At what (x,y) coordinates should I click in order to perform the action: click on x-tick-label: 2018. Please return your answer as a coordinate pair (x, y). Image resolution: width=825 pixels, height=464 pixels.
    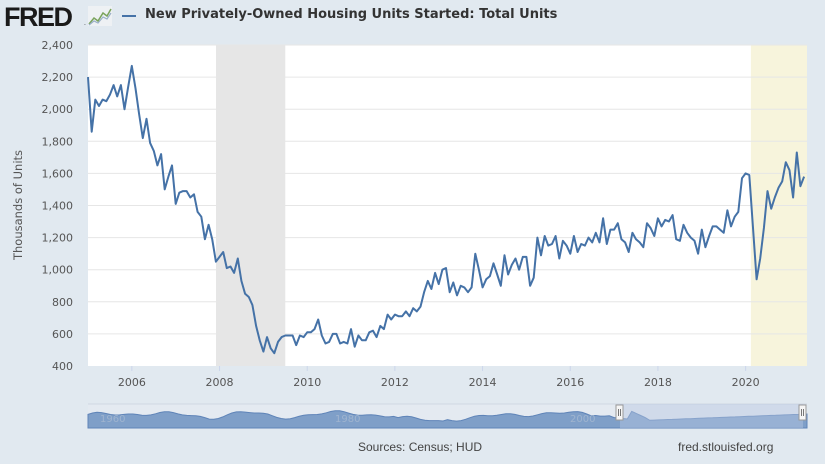
    Looking at the image, I should click on (658, 382).